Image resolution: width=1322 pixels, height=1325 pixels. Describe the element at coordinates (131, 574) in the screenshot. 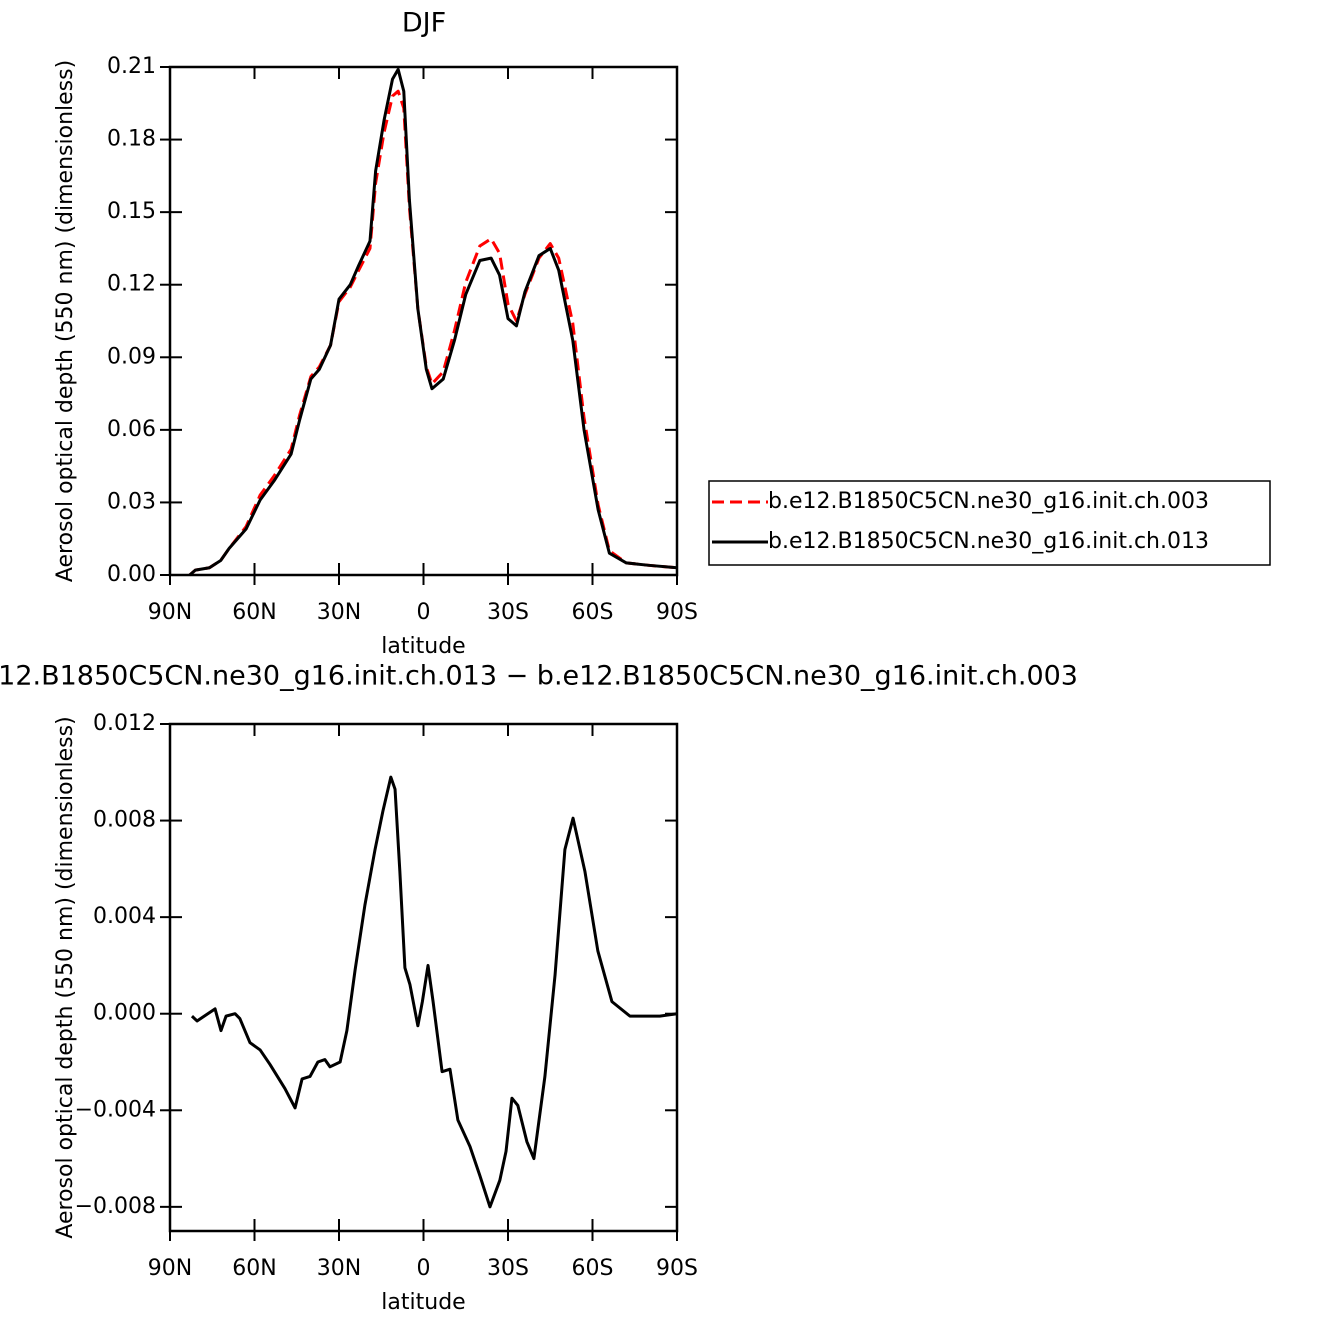

I see `y-tick-label: 0.00` at that location.